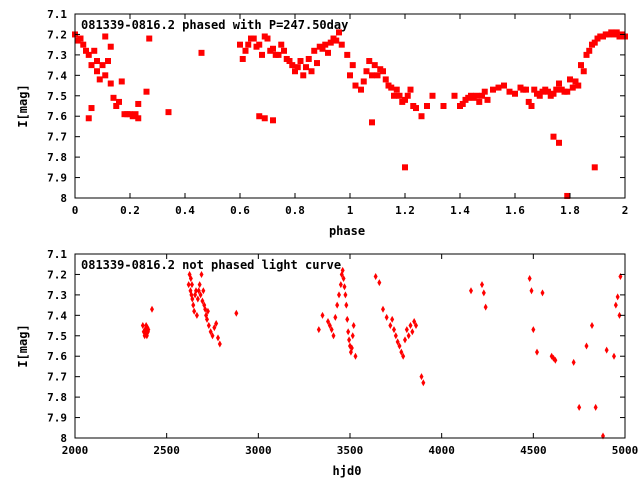  I want to click on raw-y-tick-label: 7.9, so click(57, 418).